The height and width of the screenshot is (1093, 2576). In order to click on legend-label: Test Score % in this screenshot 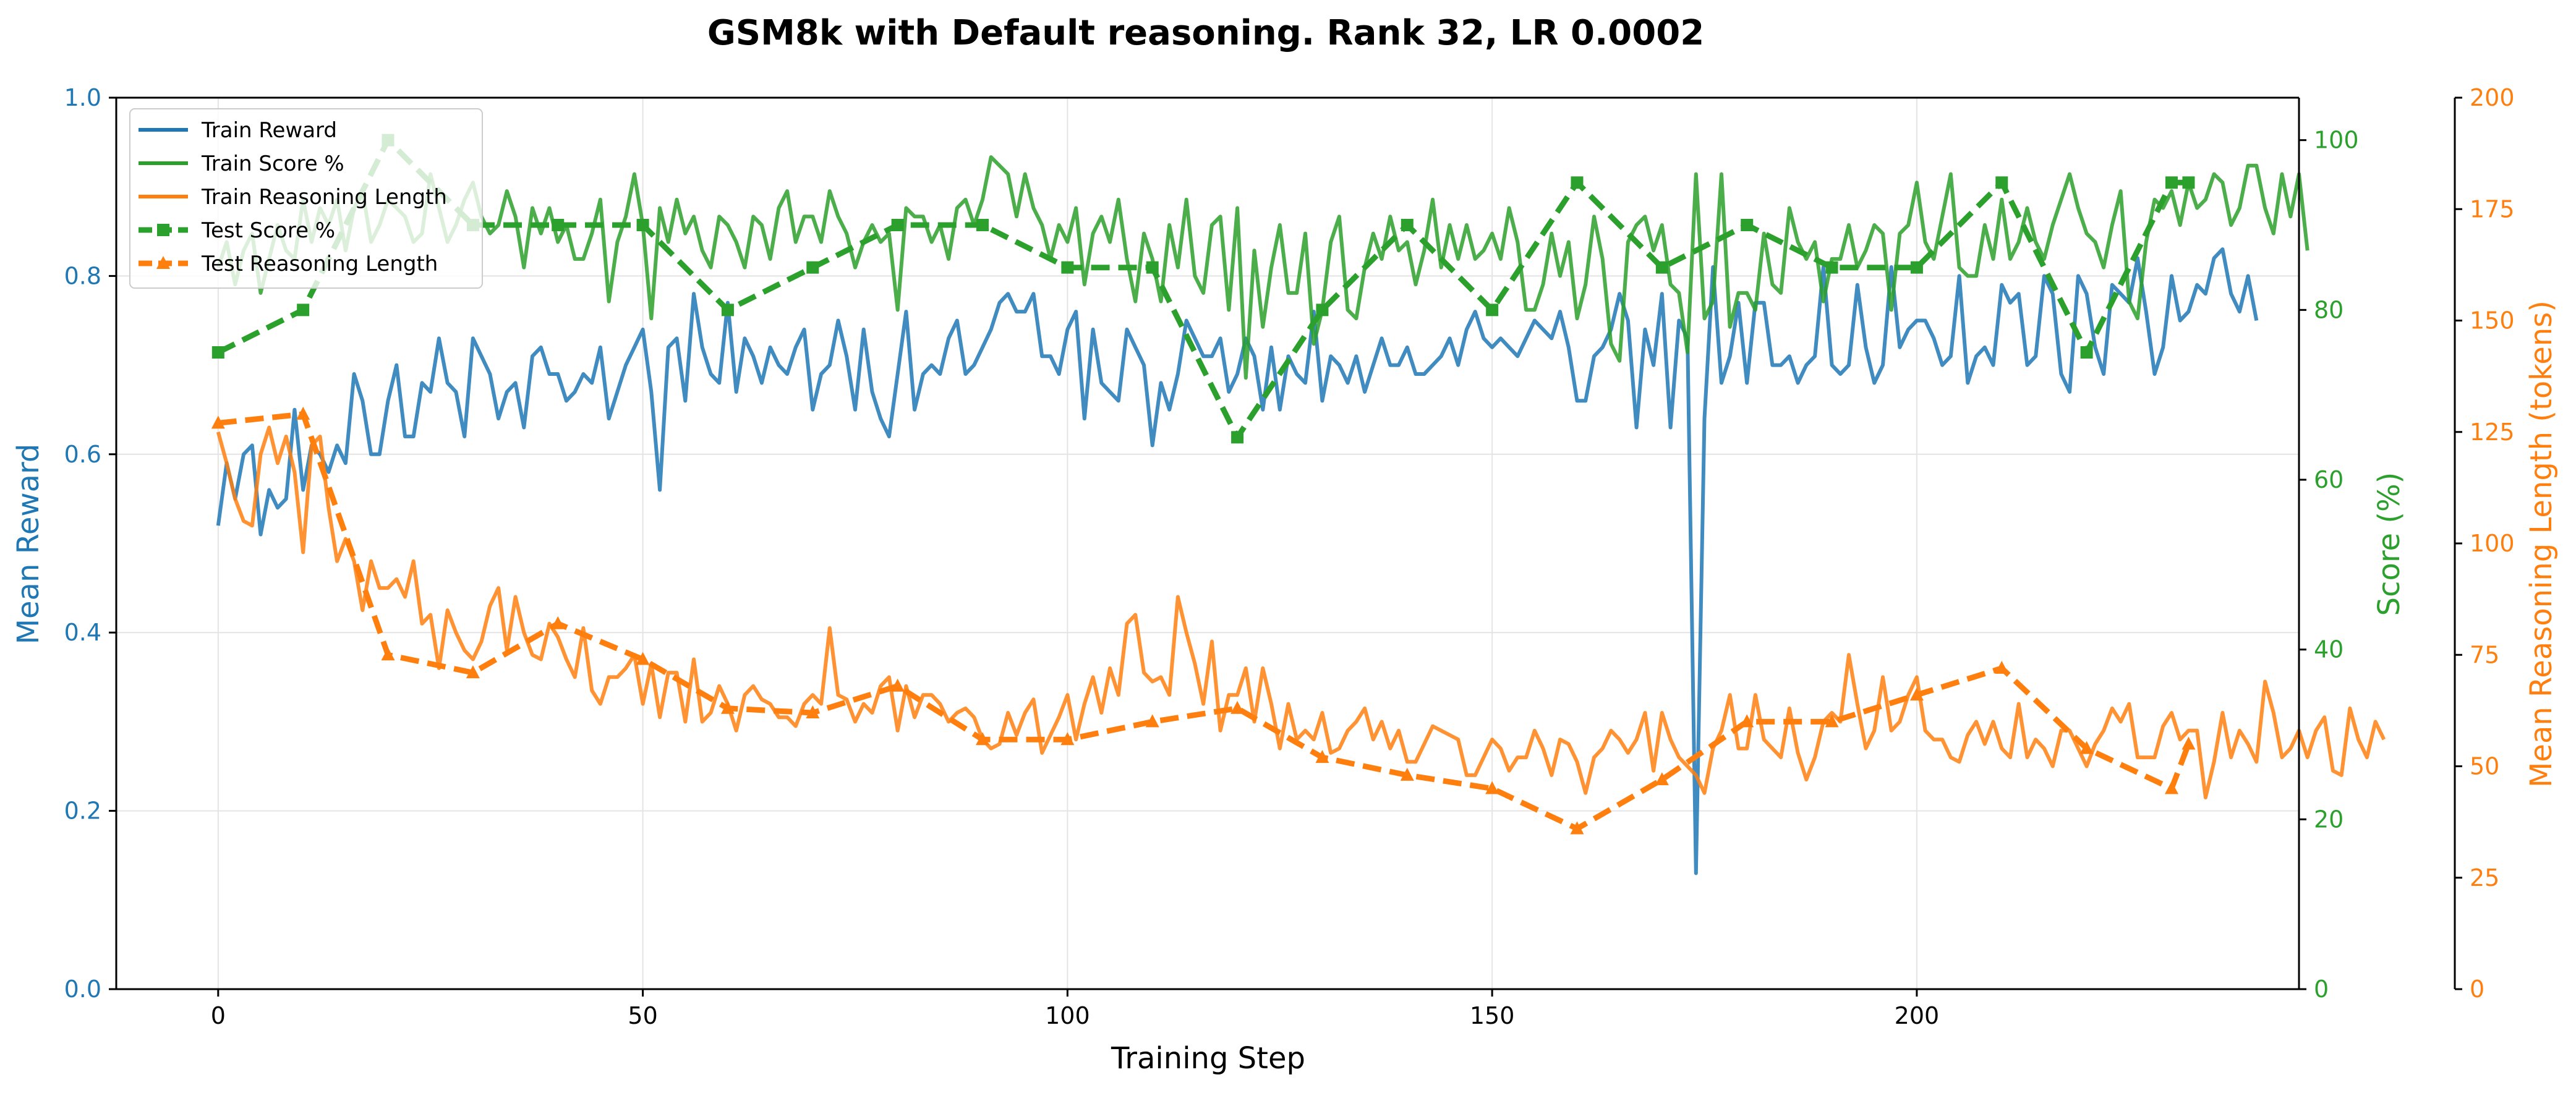, I will do `click(268, 231)`.